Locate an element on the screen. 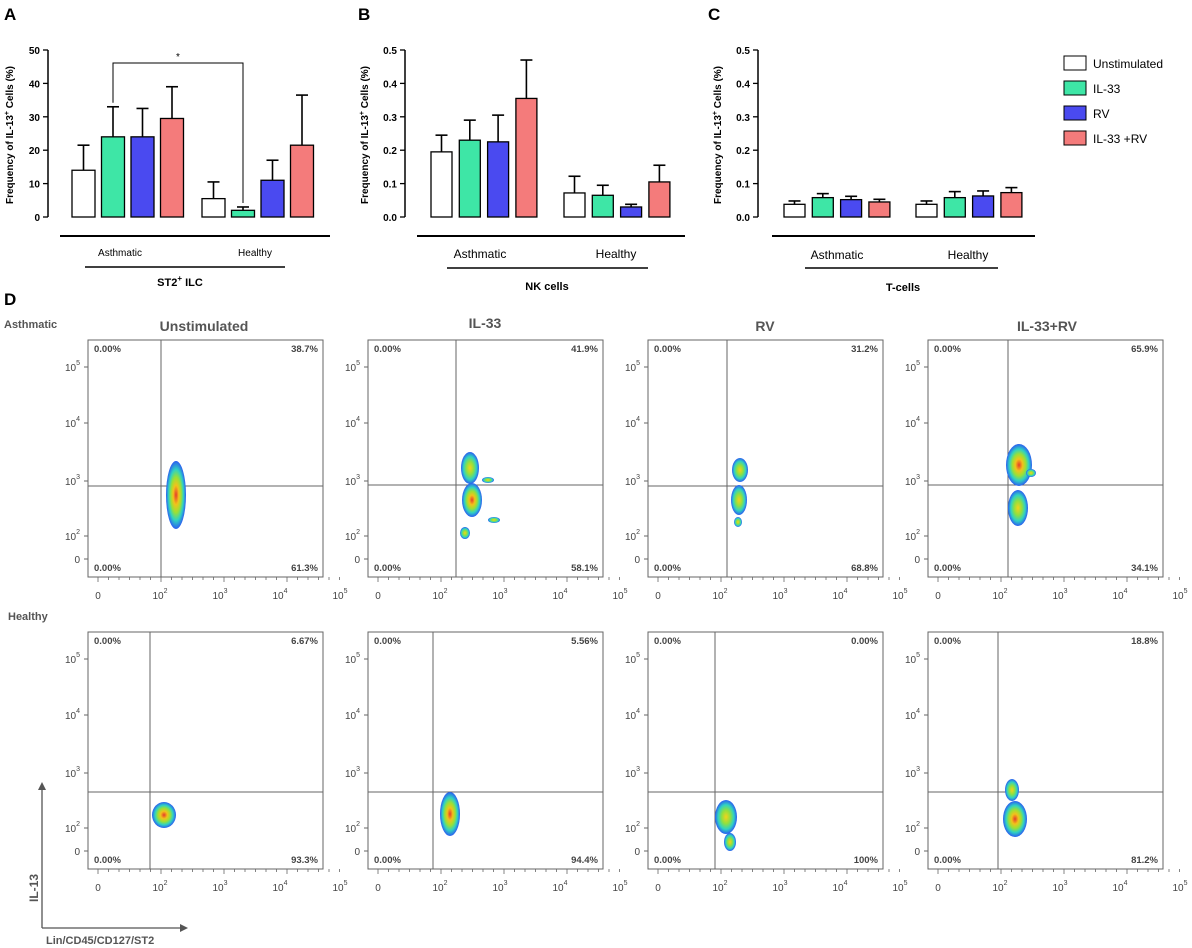 The height and width of the screenshot is (948, 1192). flow-y-axis-label: IL-13 is located at coordinates (34, 888).